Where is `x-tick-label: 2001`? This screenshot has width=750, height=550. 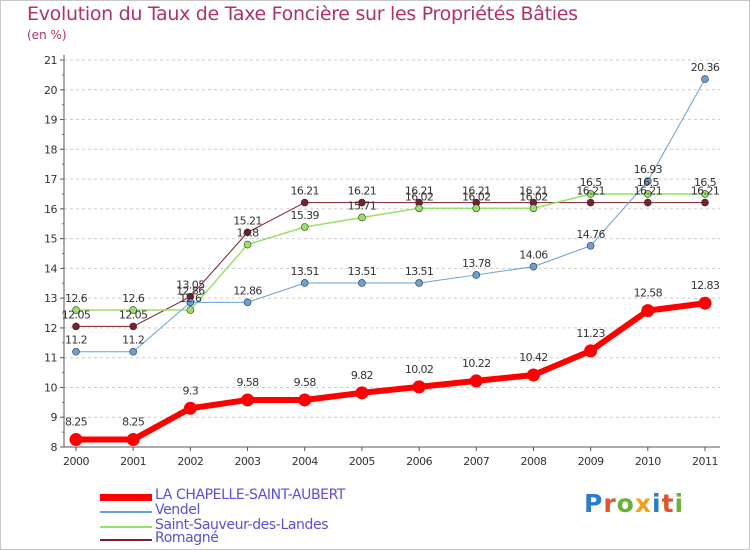
x-tick-label: 2001 is located at coordinates (133, 461).